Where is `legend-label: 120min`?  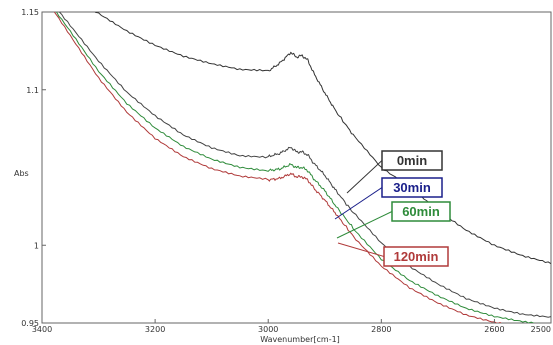 legend-label: 120min is located at coordinates (416, 256).